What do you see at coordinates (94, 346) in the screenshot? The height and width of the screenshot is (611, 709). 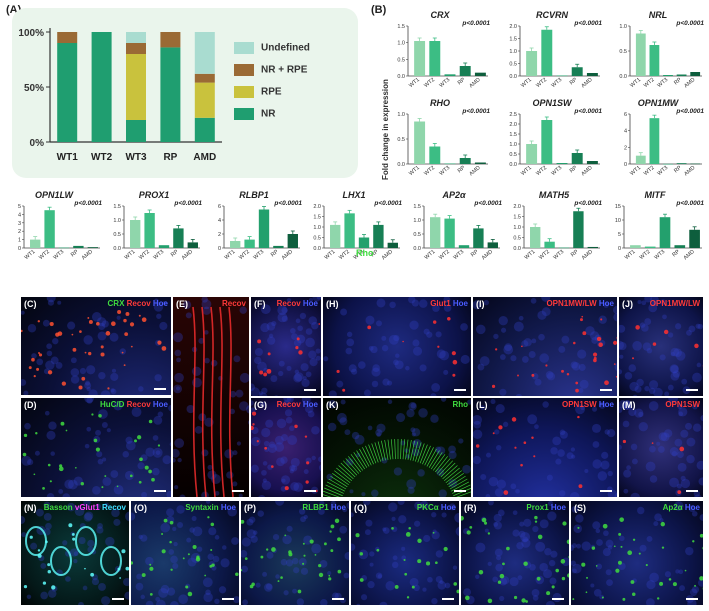 I see `micrograph-texture` at bounding box center [94, 346].